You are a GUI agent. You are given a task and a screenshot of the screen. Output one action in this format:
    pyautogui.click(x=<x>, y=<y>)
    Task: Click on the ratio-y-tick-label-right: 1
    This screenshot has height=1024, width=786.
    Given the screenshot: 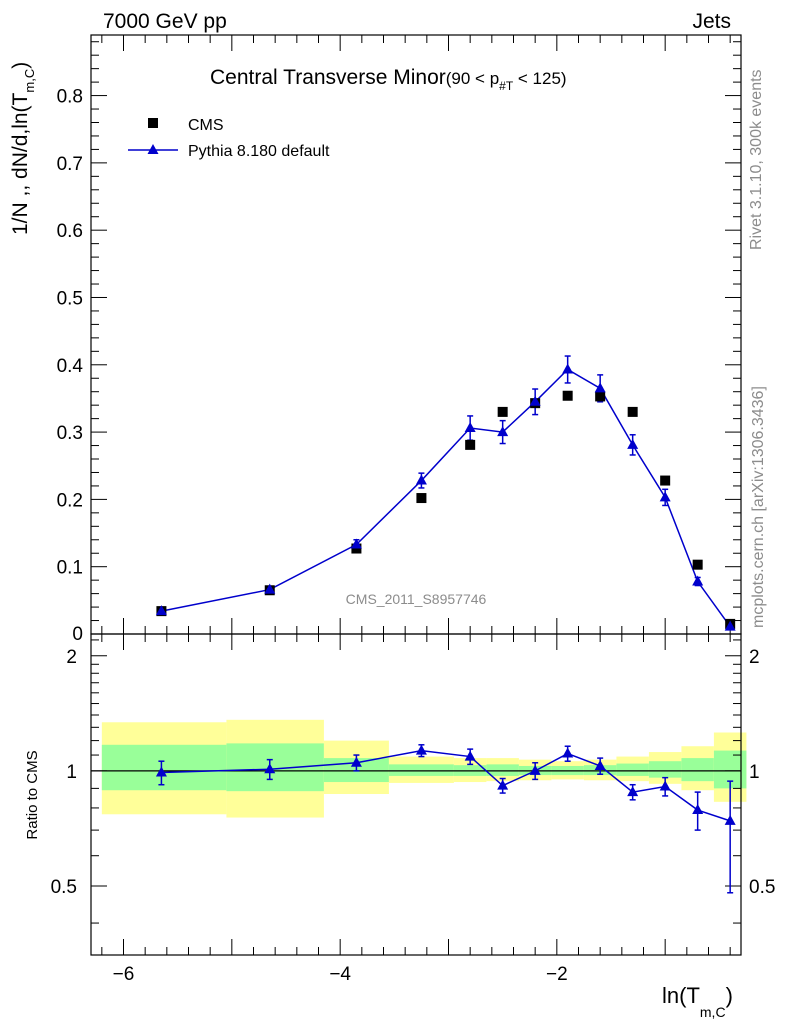 What is the action you would take?
    pyautogui.click(x=754, y=772)
    